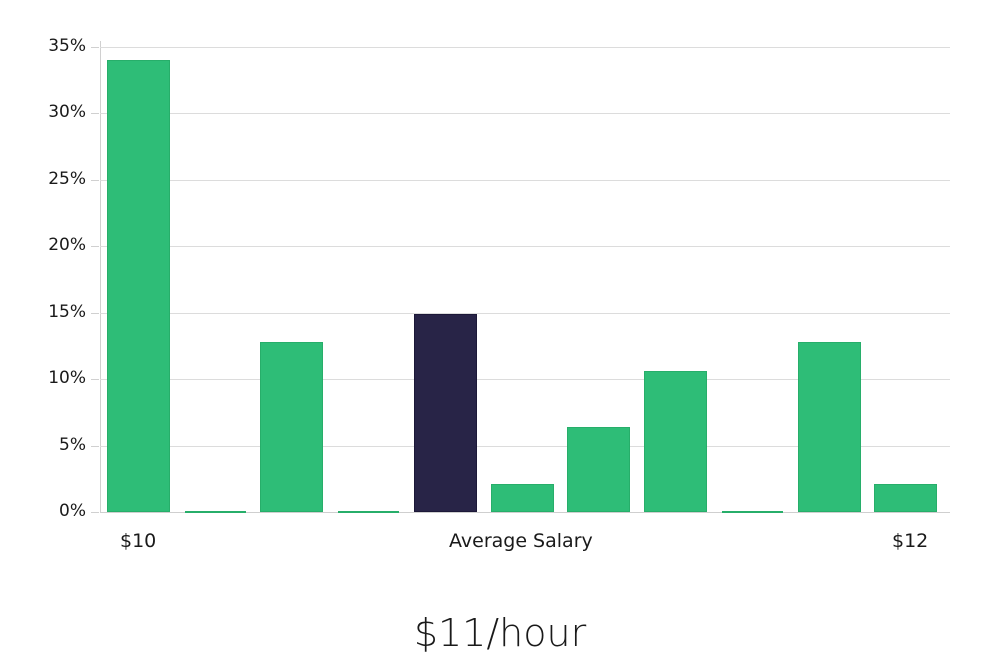  Describe the element at coordinates (445, 413) in the screenshot. I see `bar-highlighted` at that location.